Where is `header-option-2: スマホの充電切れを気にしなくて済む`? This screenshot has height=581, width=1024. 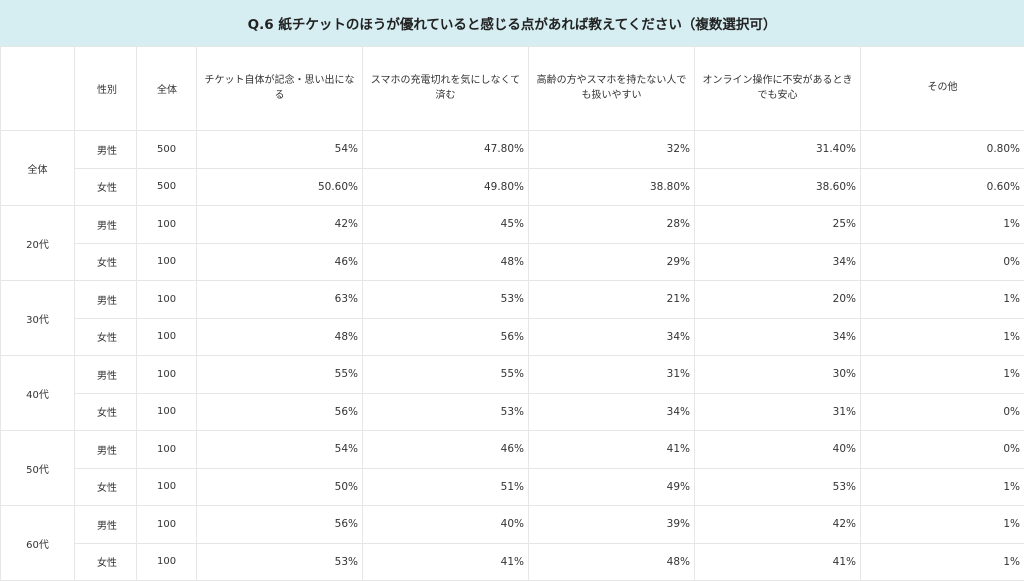
header-option-2: スマホの充電切れを気にしなくて済む is located at coordinates (446, 89).